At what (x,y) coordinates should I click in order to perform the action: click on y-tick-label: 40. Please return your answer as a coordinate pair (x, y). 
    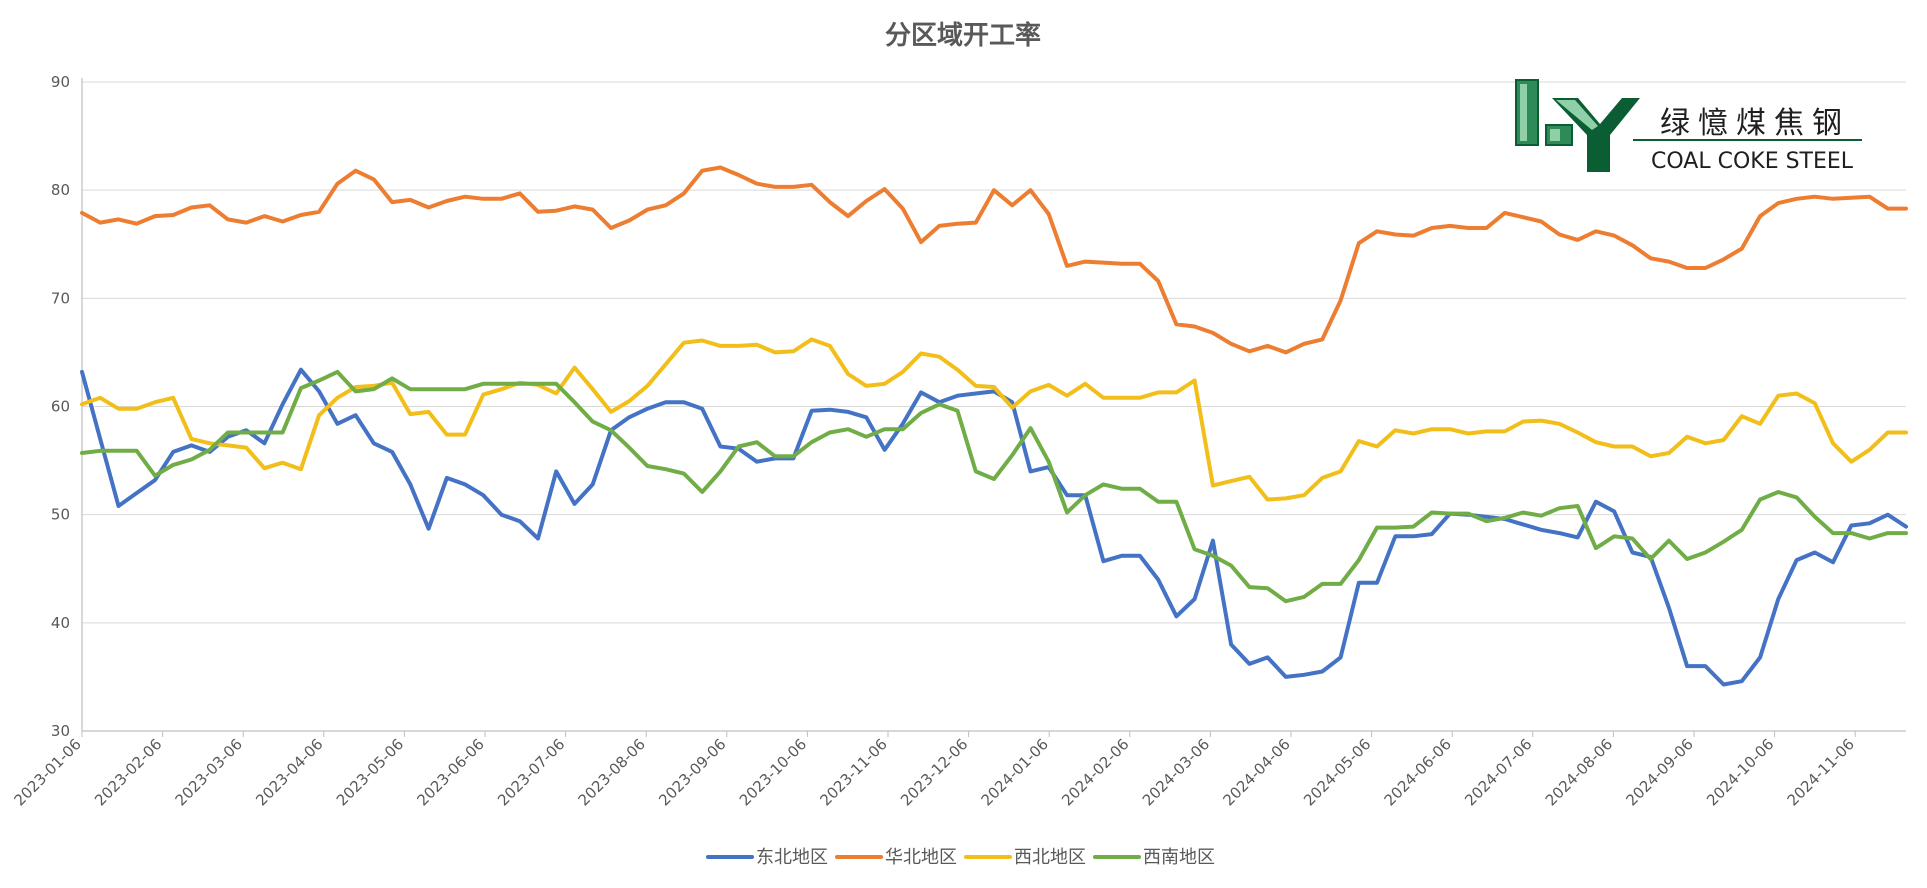
    Looking at the image, I should click on (60, 623).